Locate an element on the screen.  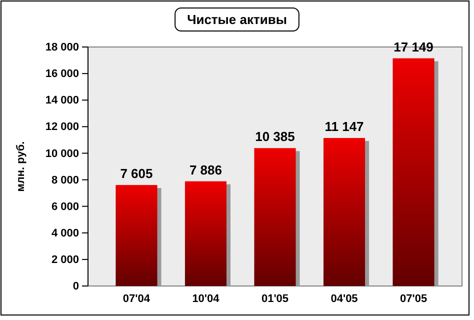
x-tick-label: 10'04 is located at coordinates (206, 298).